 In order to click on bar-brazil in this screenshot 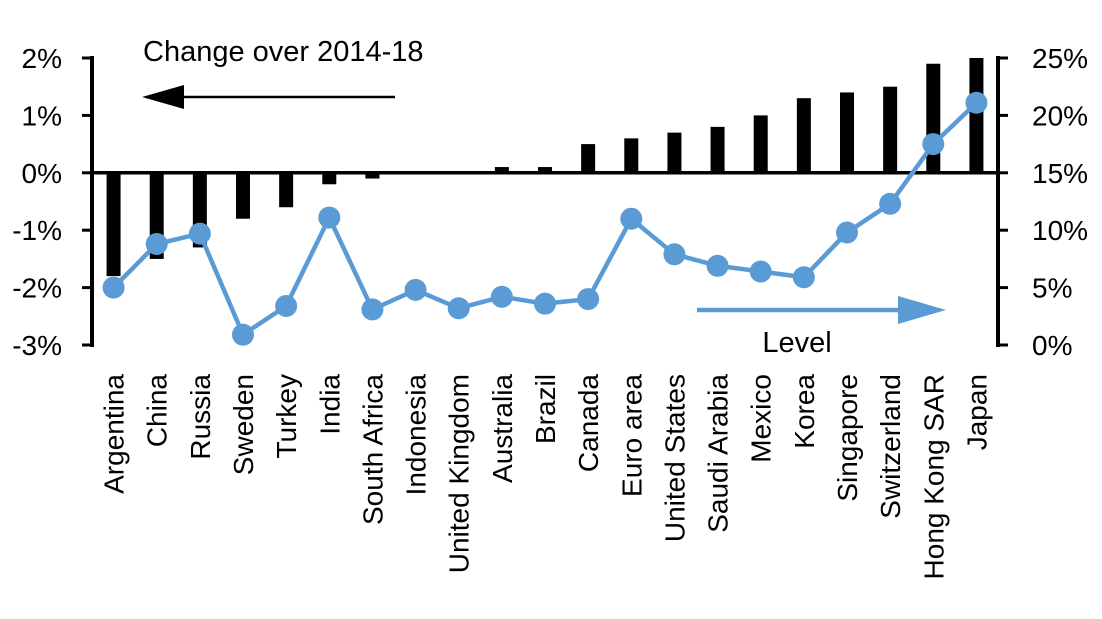, I will do `click(545, 170)`.